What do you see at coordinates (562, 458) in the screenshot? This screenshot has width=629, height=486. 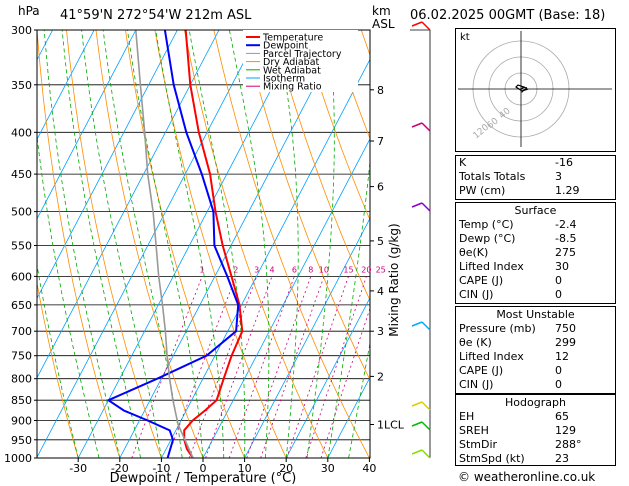 I see `stat-value: 23` at bounding box center [562, 458].